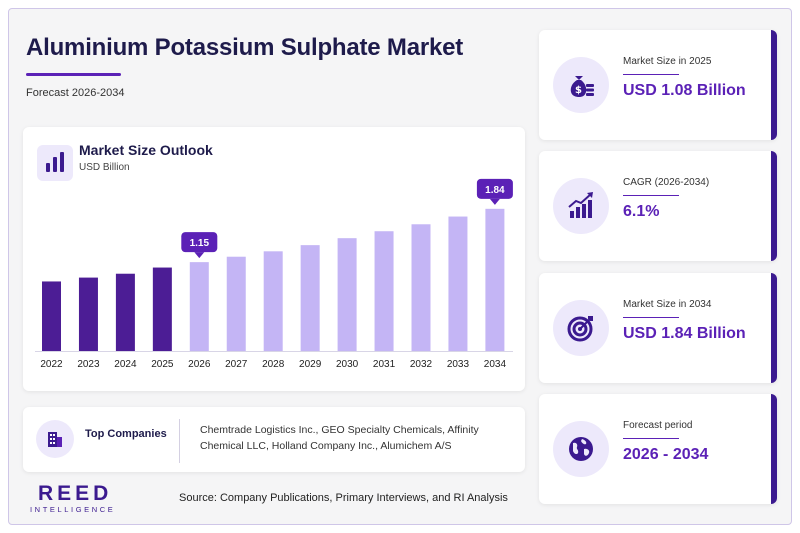  I want to click on bar-chart-icon, so click(55, 163).